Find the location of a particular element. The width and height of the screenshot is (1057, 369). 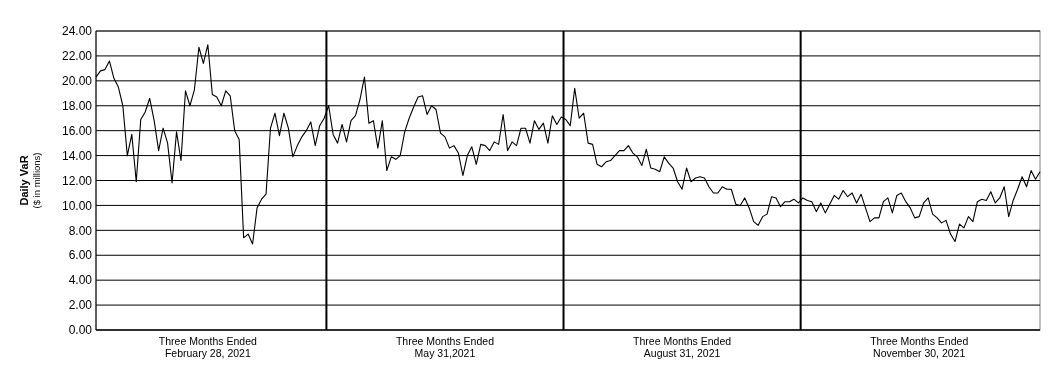

y-tick-label: 12.00 is located at coordinates (77, 180).